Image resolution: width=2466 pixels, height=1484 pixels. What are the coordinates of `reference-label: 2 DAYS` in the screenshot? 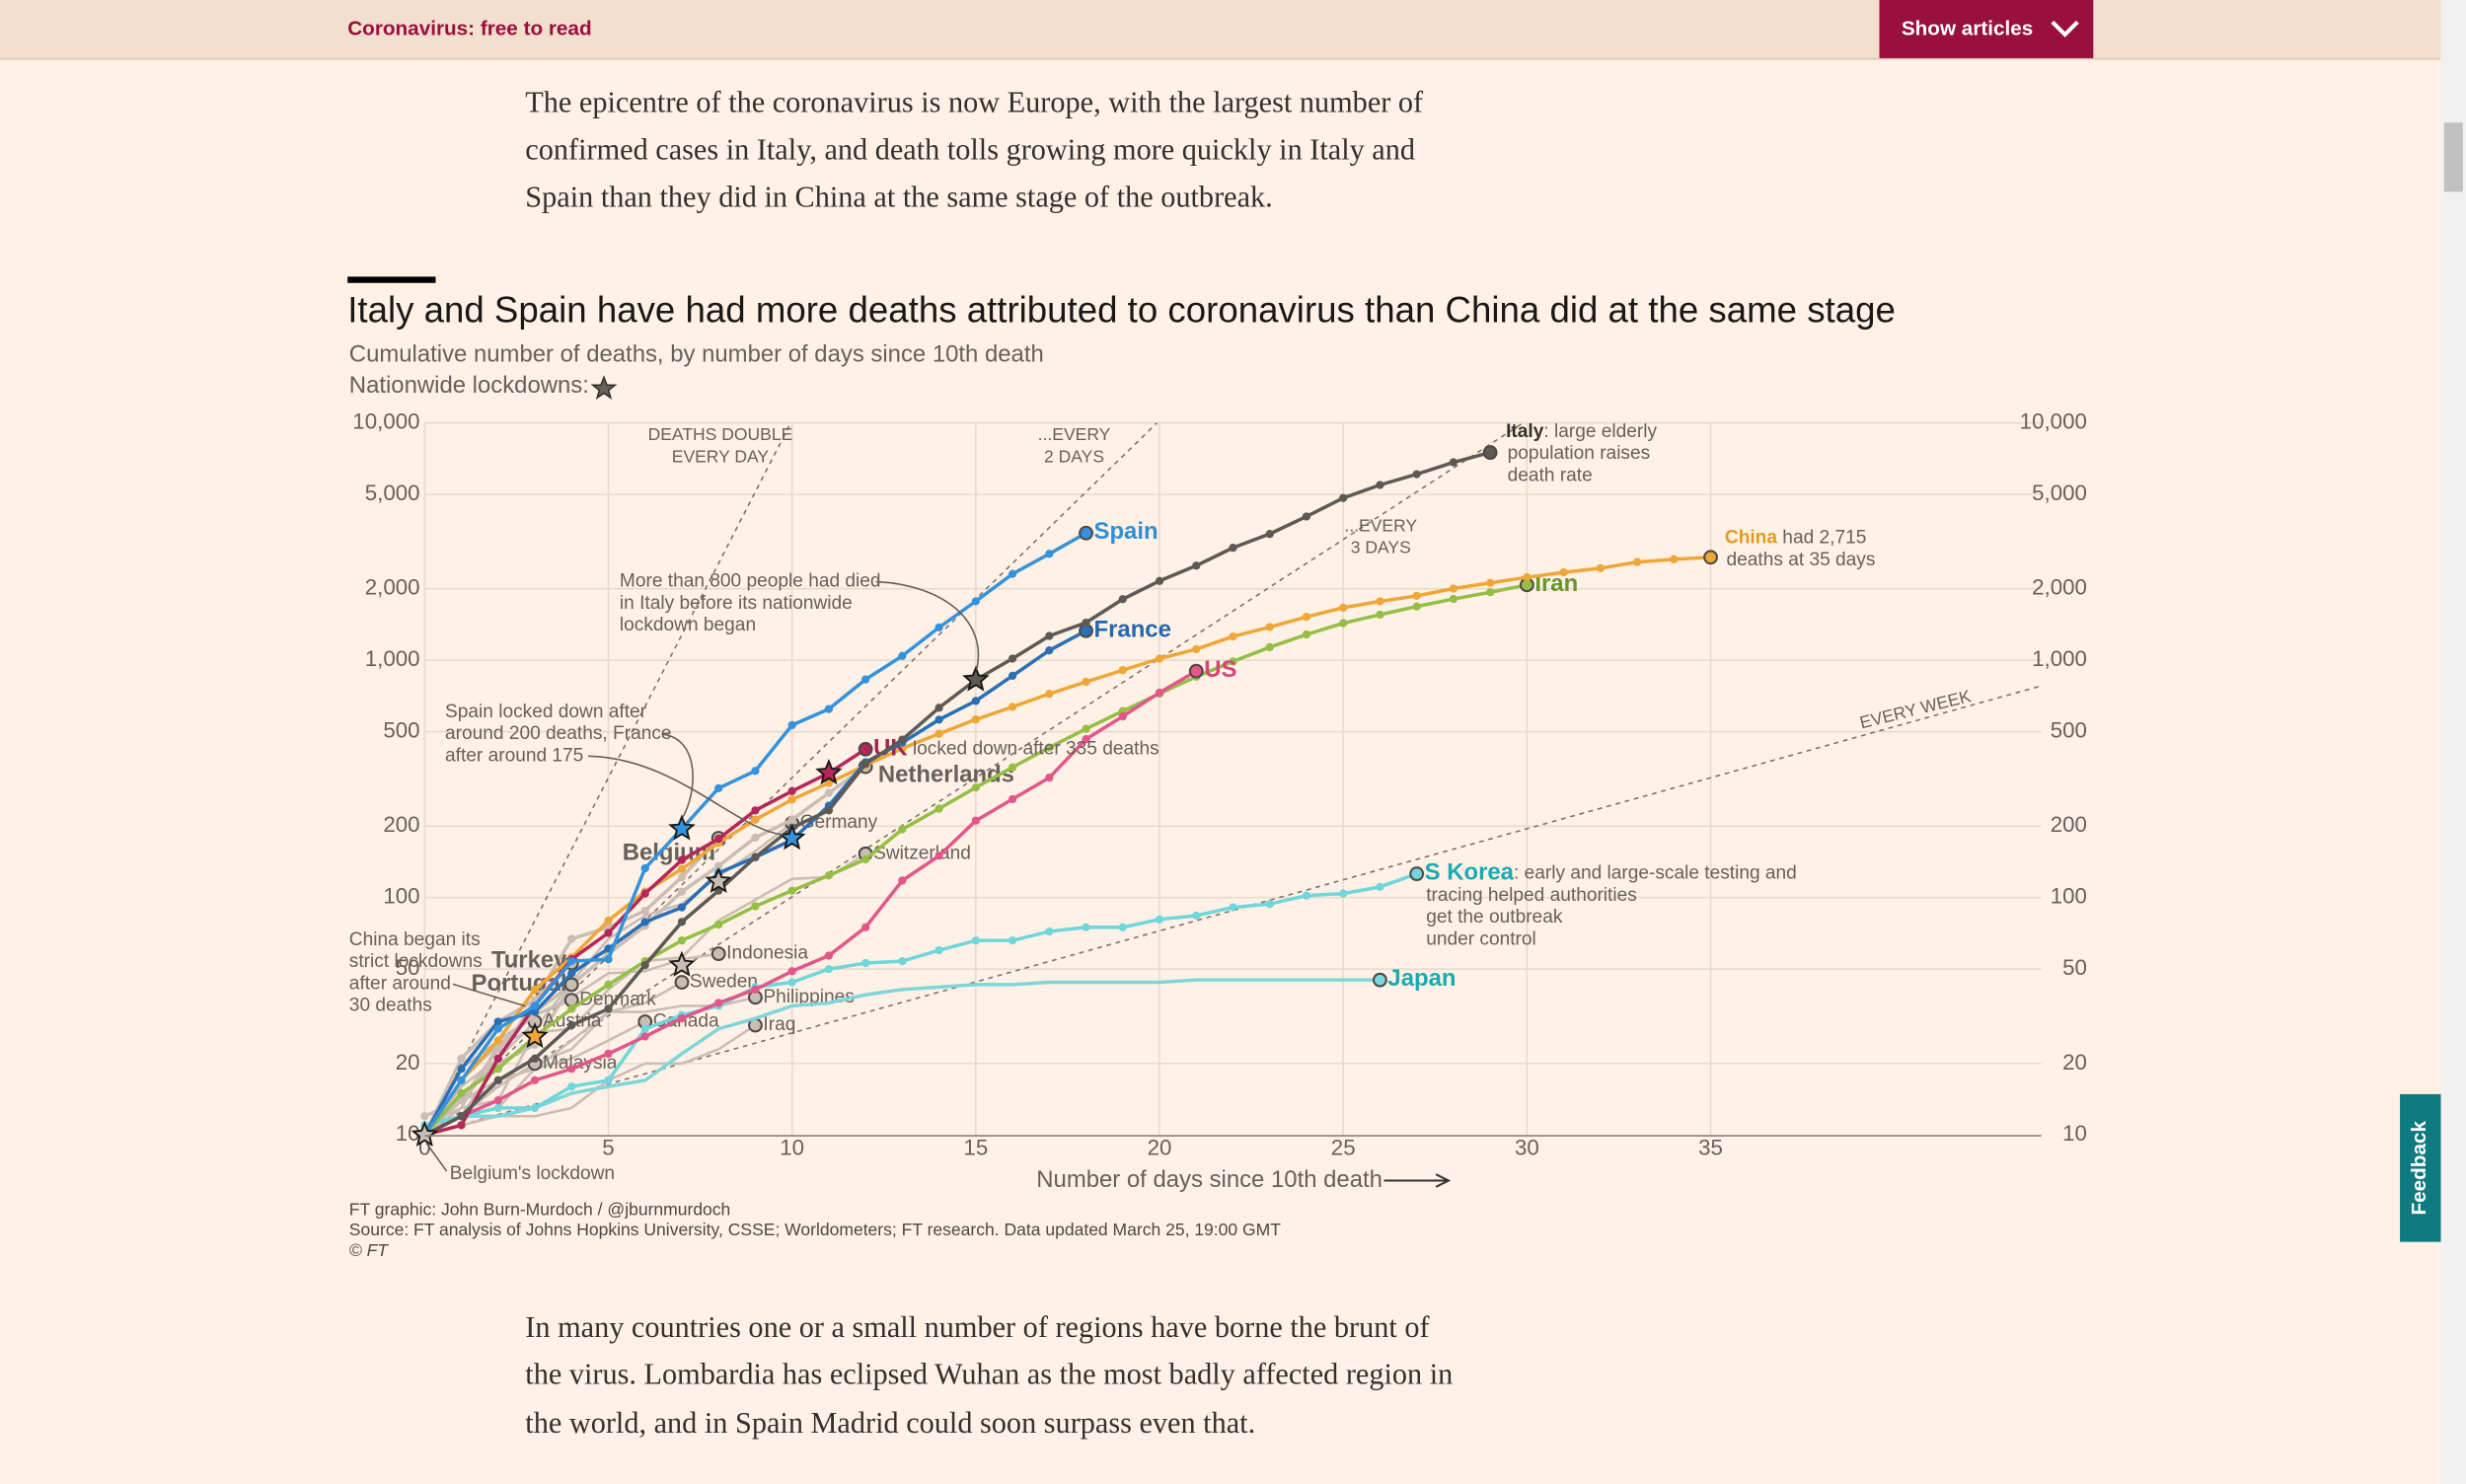 It's located at (1074, 456).